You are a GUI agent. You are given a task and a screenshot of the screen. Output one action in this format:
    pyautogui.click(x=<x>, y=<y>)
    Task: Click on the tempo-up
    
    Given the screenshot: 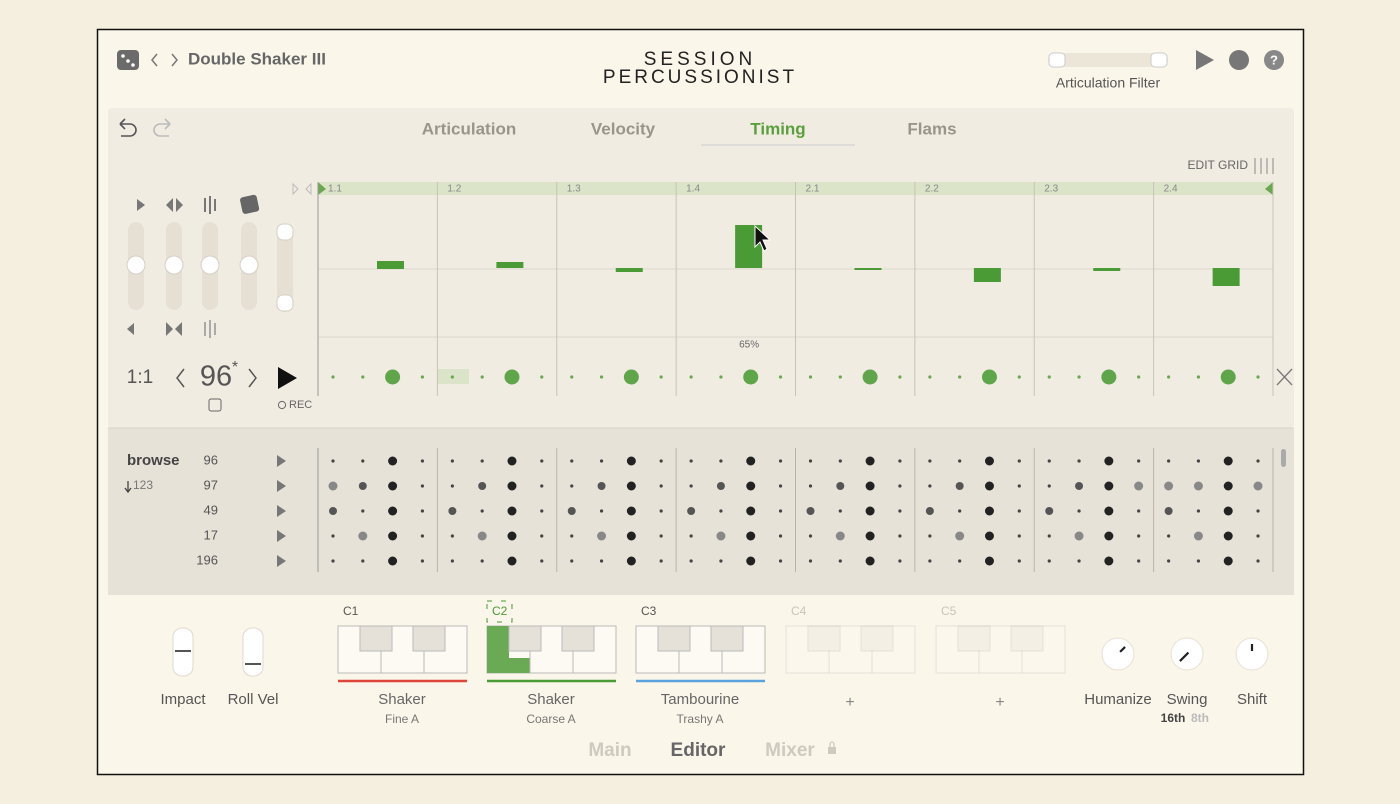 What is the action you would take?
    pyautogui.click(x=252, y=378)
    